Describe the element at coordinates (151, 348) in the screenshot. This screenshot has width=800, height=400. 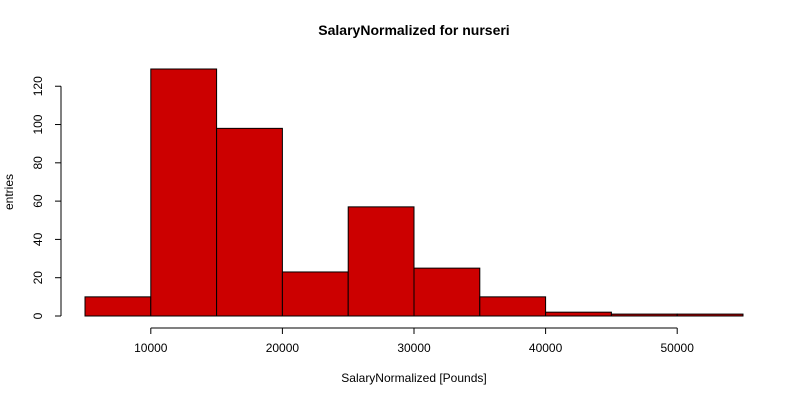
I see `x-tick-label-0: 10000` at that location.